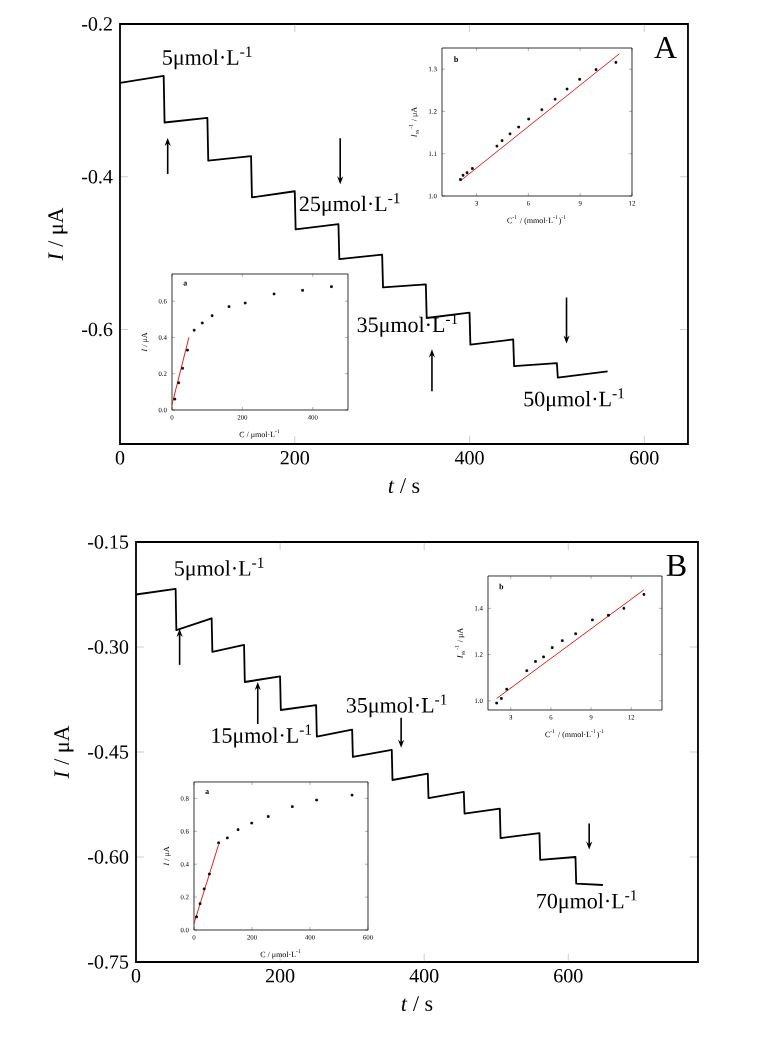 This screenshot has height=1038, width=764. I want to click on y-tick-label: -0.60, so click(108, 857).